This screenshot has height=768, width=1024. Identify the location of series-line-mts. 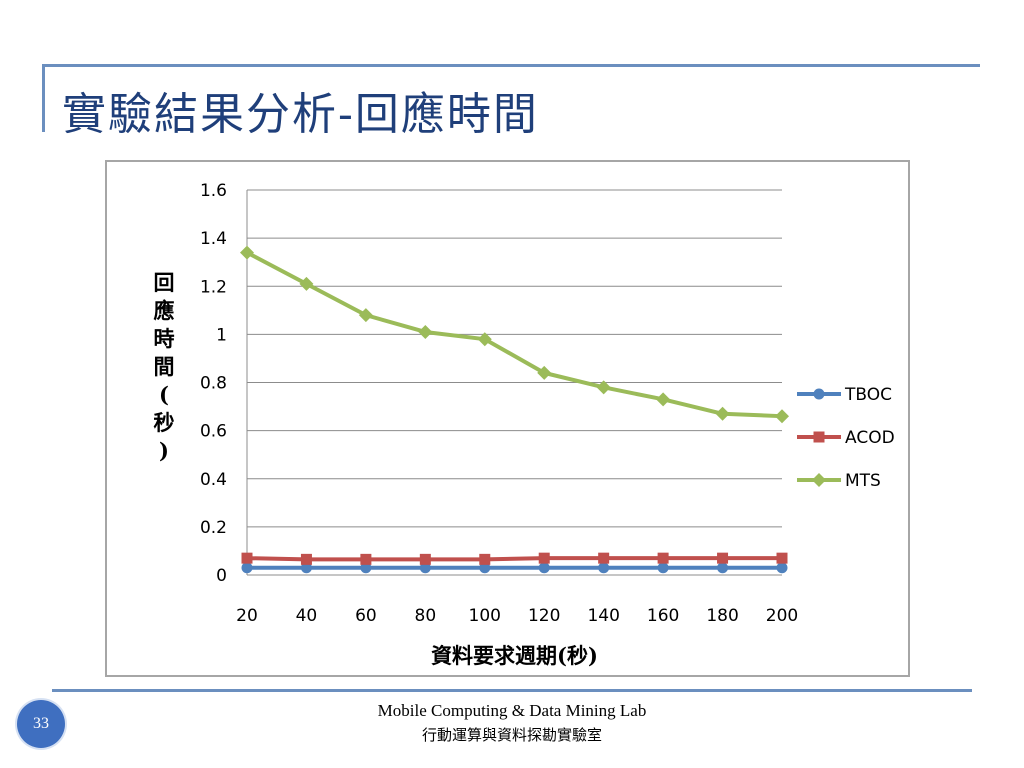
(514, 334).